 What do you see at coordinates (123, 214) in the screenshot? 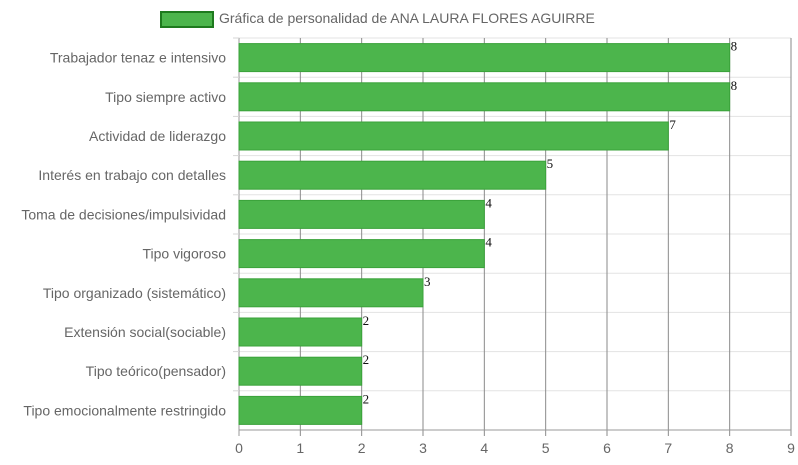
I see `category-label: Toma de decisiones/impulsividad` at bounding box center [123, 214].